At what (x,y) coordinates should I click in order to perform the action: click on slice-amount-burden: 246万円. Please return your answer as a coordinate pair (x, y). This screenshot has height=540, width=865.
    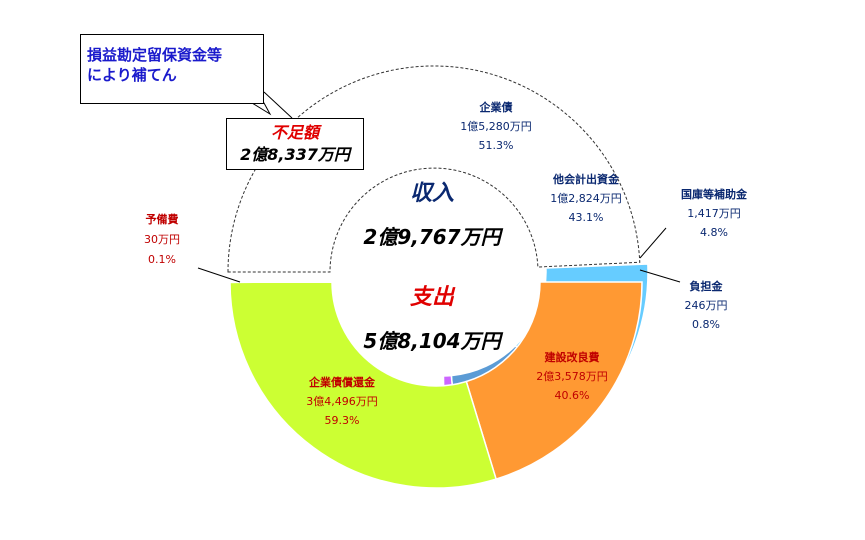
    Looking at the image, I should click on (706, 305).